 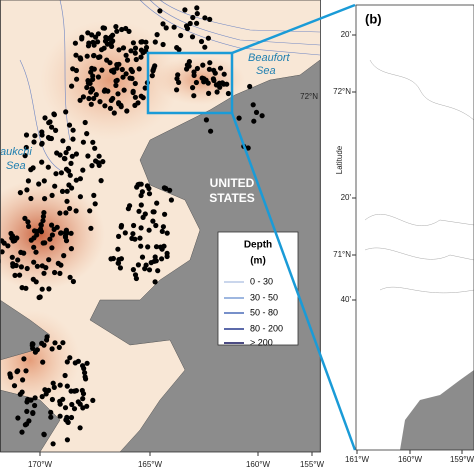 What do you see at coordinates (342, 254) in the screenshot?
I see `y-tick-label: 71°N` at bounding box center [342, 254].